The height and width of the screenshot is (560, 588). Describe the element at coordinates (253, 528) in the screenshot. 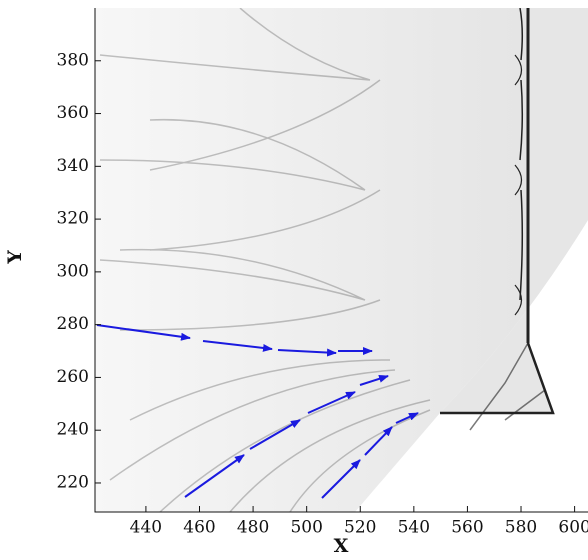

I see `x-tick-label: 480` at that location.